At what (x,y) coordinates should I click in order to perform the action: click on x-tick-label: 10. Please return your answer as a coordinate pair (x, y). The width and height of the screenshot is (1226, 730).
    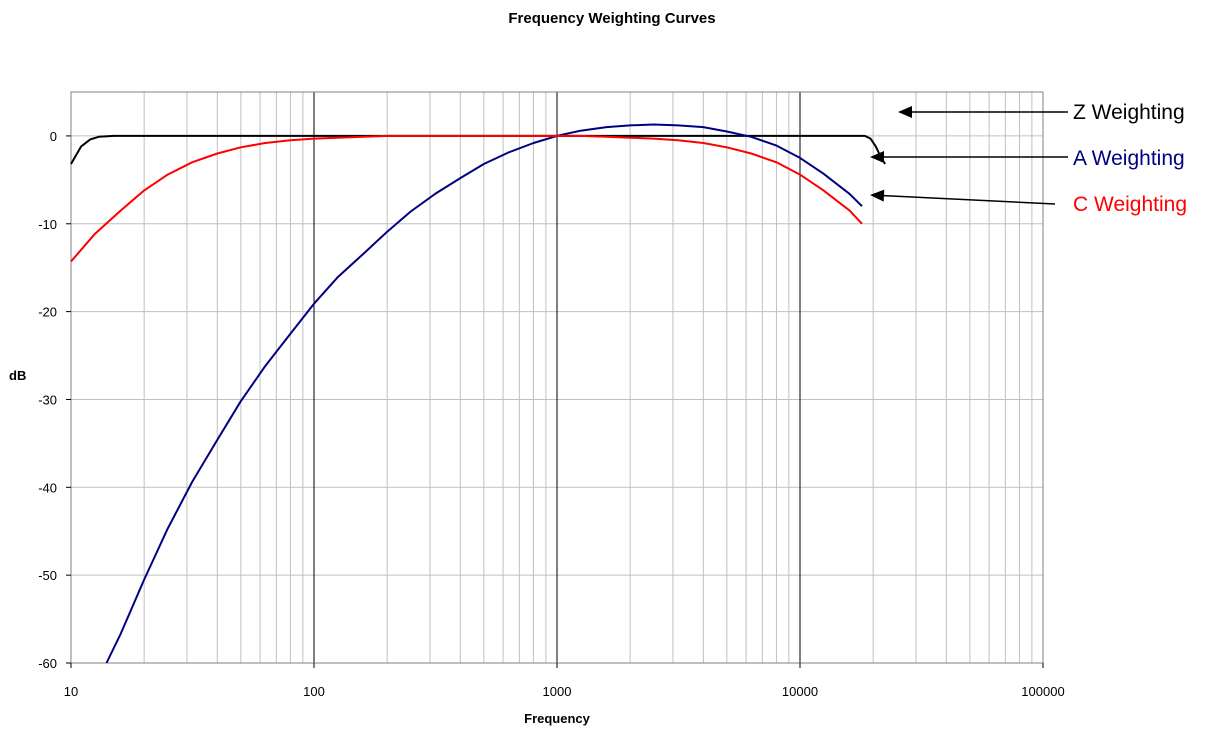
    Looking at the image, I should click on (71, 691).